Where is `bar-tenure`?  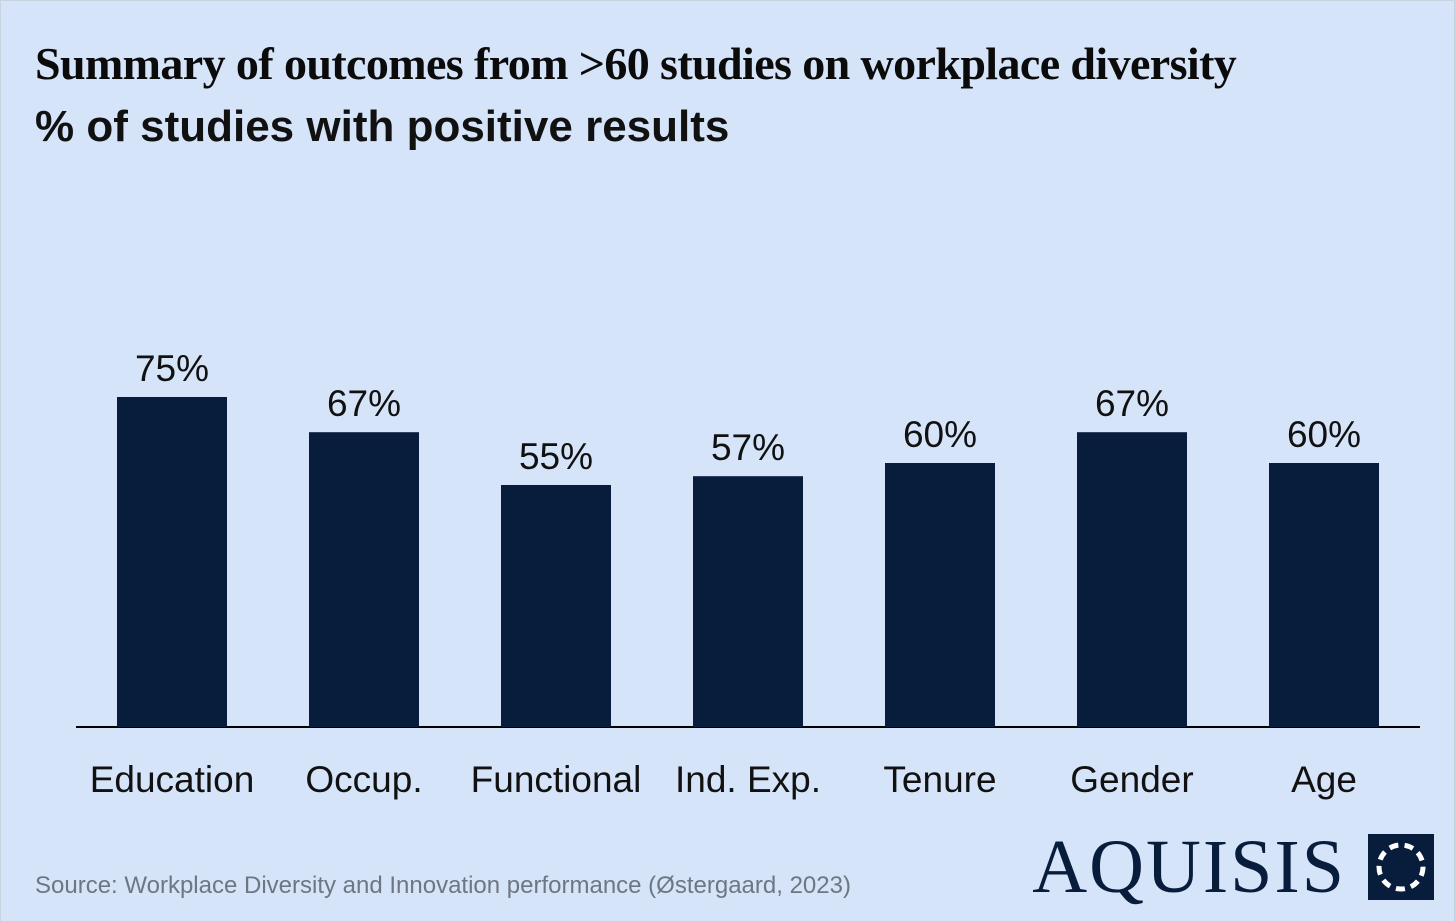
bar-tenure is located at coordinates (940, 595).